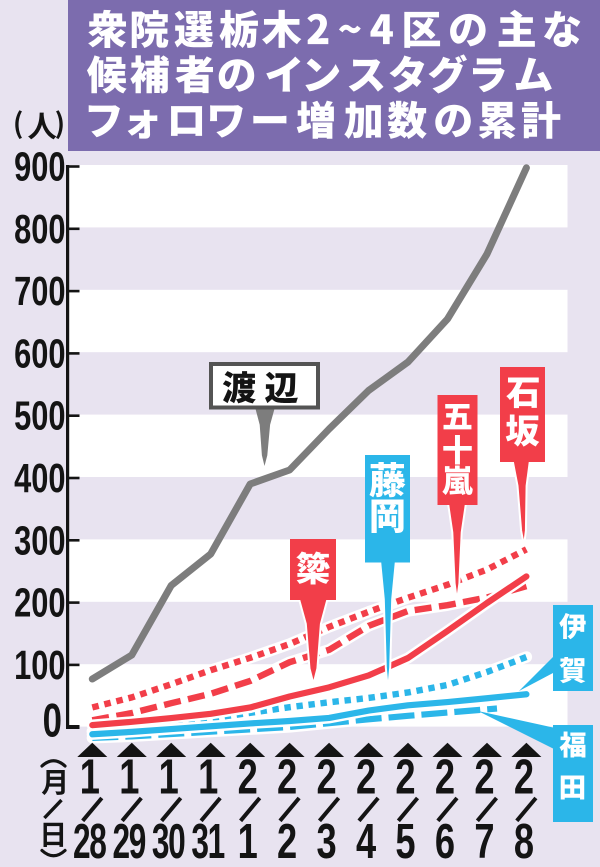 The image size is (600, 867). I want to click on svg-text: 900, so click(39, 166).